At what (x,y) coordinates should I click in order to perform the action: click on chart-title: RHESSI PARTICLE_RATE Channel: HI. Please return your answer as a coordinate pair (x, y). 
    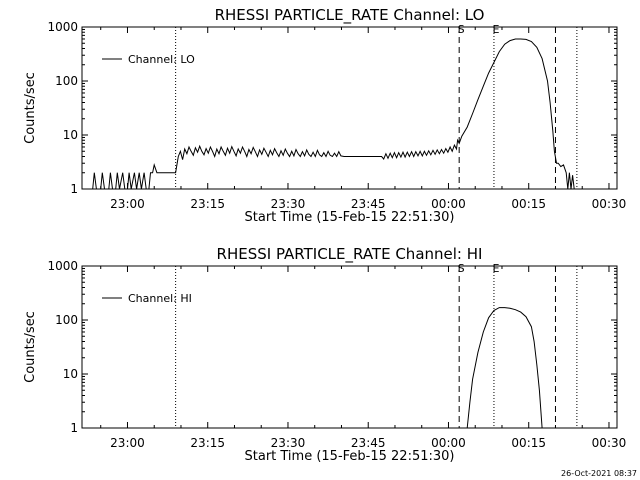
    Looking at the image, I should click on (350, 254).